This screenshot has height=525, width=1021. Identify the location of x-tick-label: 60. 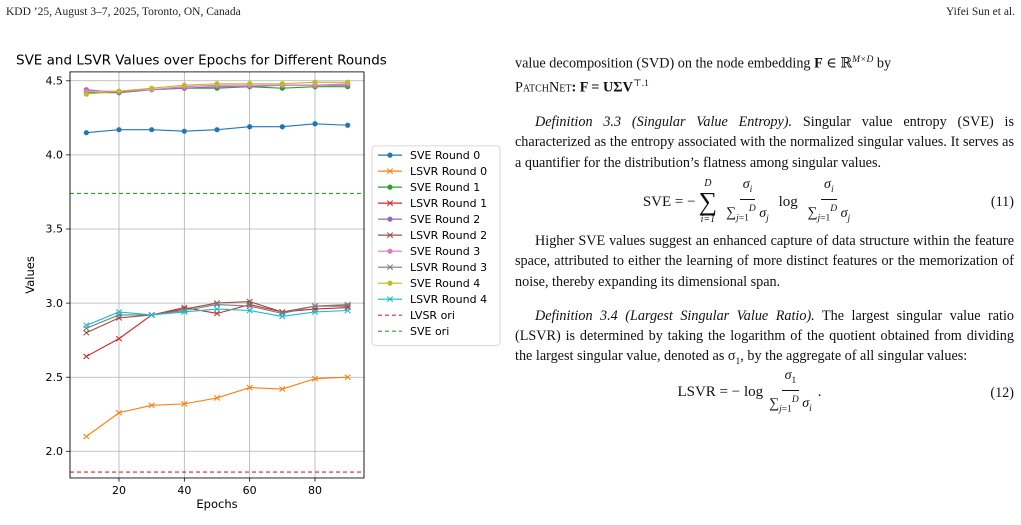
(250, 490).